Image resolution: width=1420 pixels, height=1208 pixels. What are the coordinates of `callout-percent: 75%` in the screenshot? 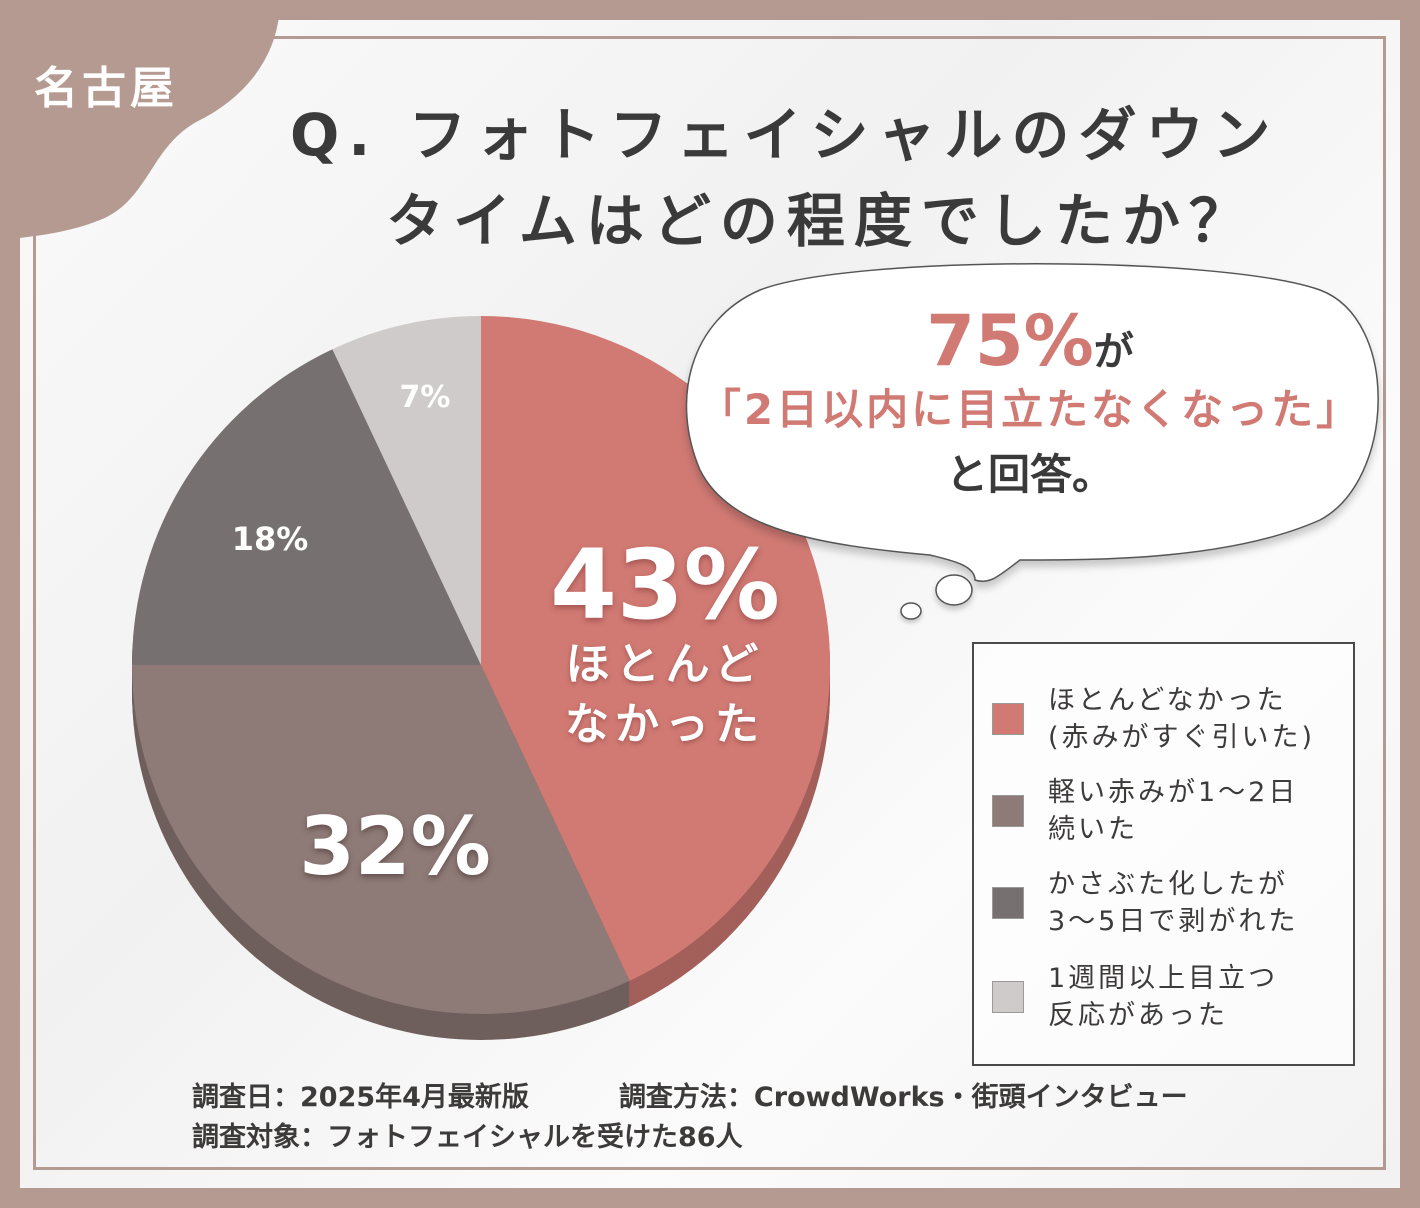 It's located at (1010, 341).